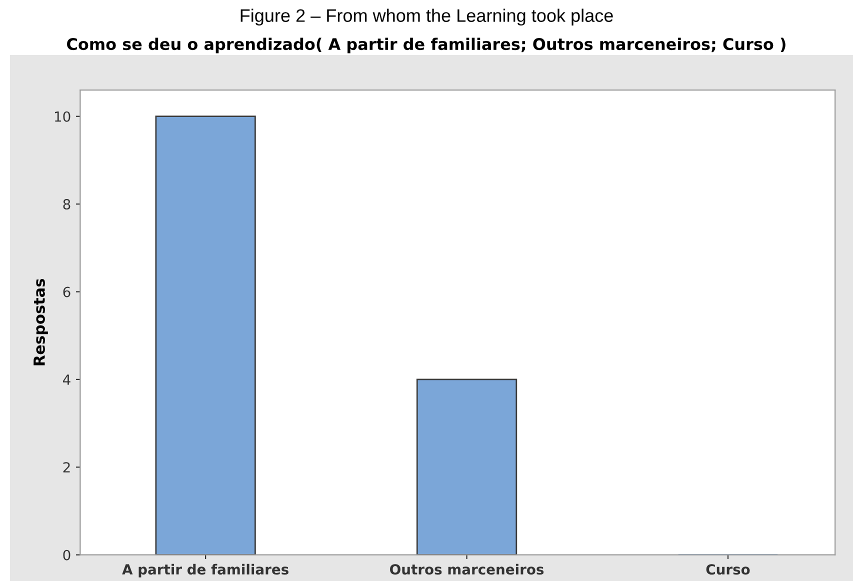 Image resolution: width=853 pixels, height=581 pixels. What do you see at coordinates (467, 569) in the screenshot?
I see `x-tick-label: Outros marceneiros` at bounding box center [467, 569].